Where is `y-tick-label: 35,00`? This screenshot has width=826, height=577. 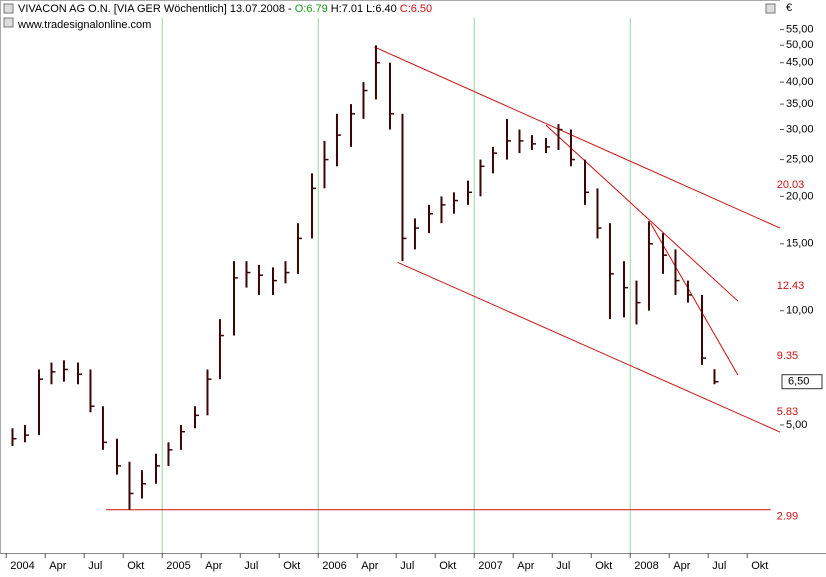 y-tick-label: 35,00 is located at coordinates (800, 104).